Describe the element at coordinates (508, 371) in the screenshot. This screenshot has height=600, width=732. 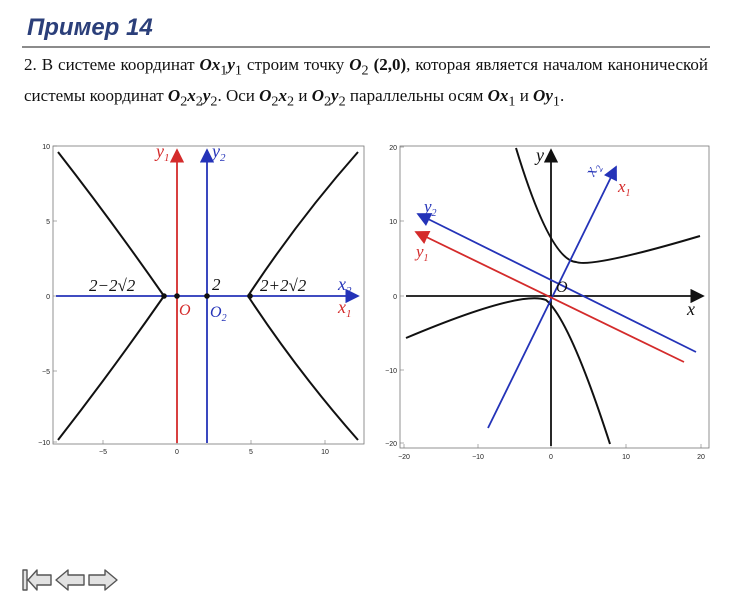
I see `hyperbola-lower-branch` at that location.